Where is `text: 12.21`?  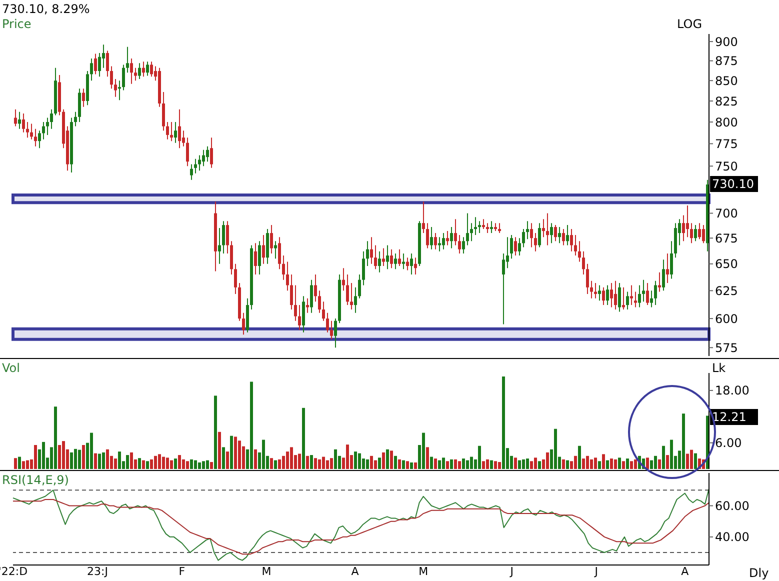 text: 12.21 is located at coordinates (734, 416).